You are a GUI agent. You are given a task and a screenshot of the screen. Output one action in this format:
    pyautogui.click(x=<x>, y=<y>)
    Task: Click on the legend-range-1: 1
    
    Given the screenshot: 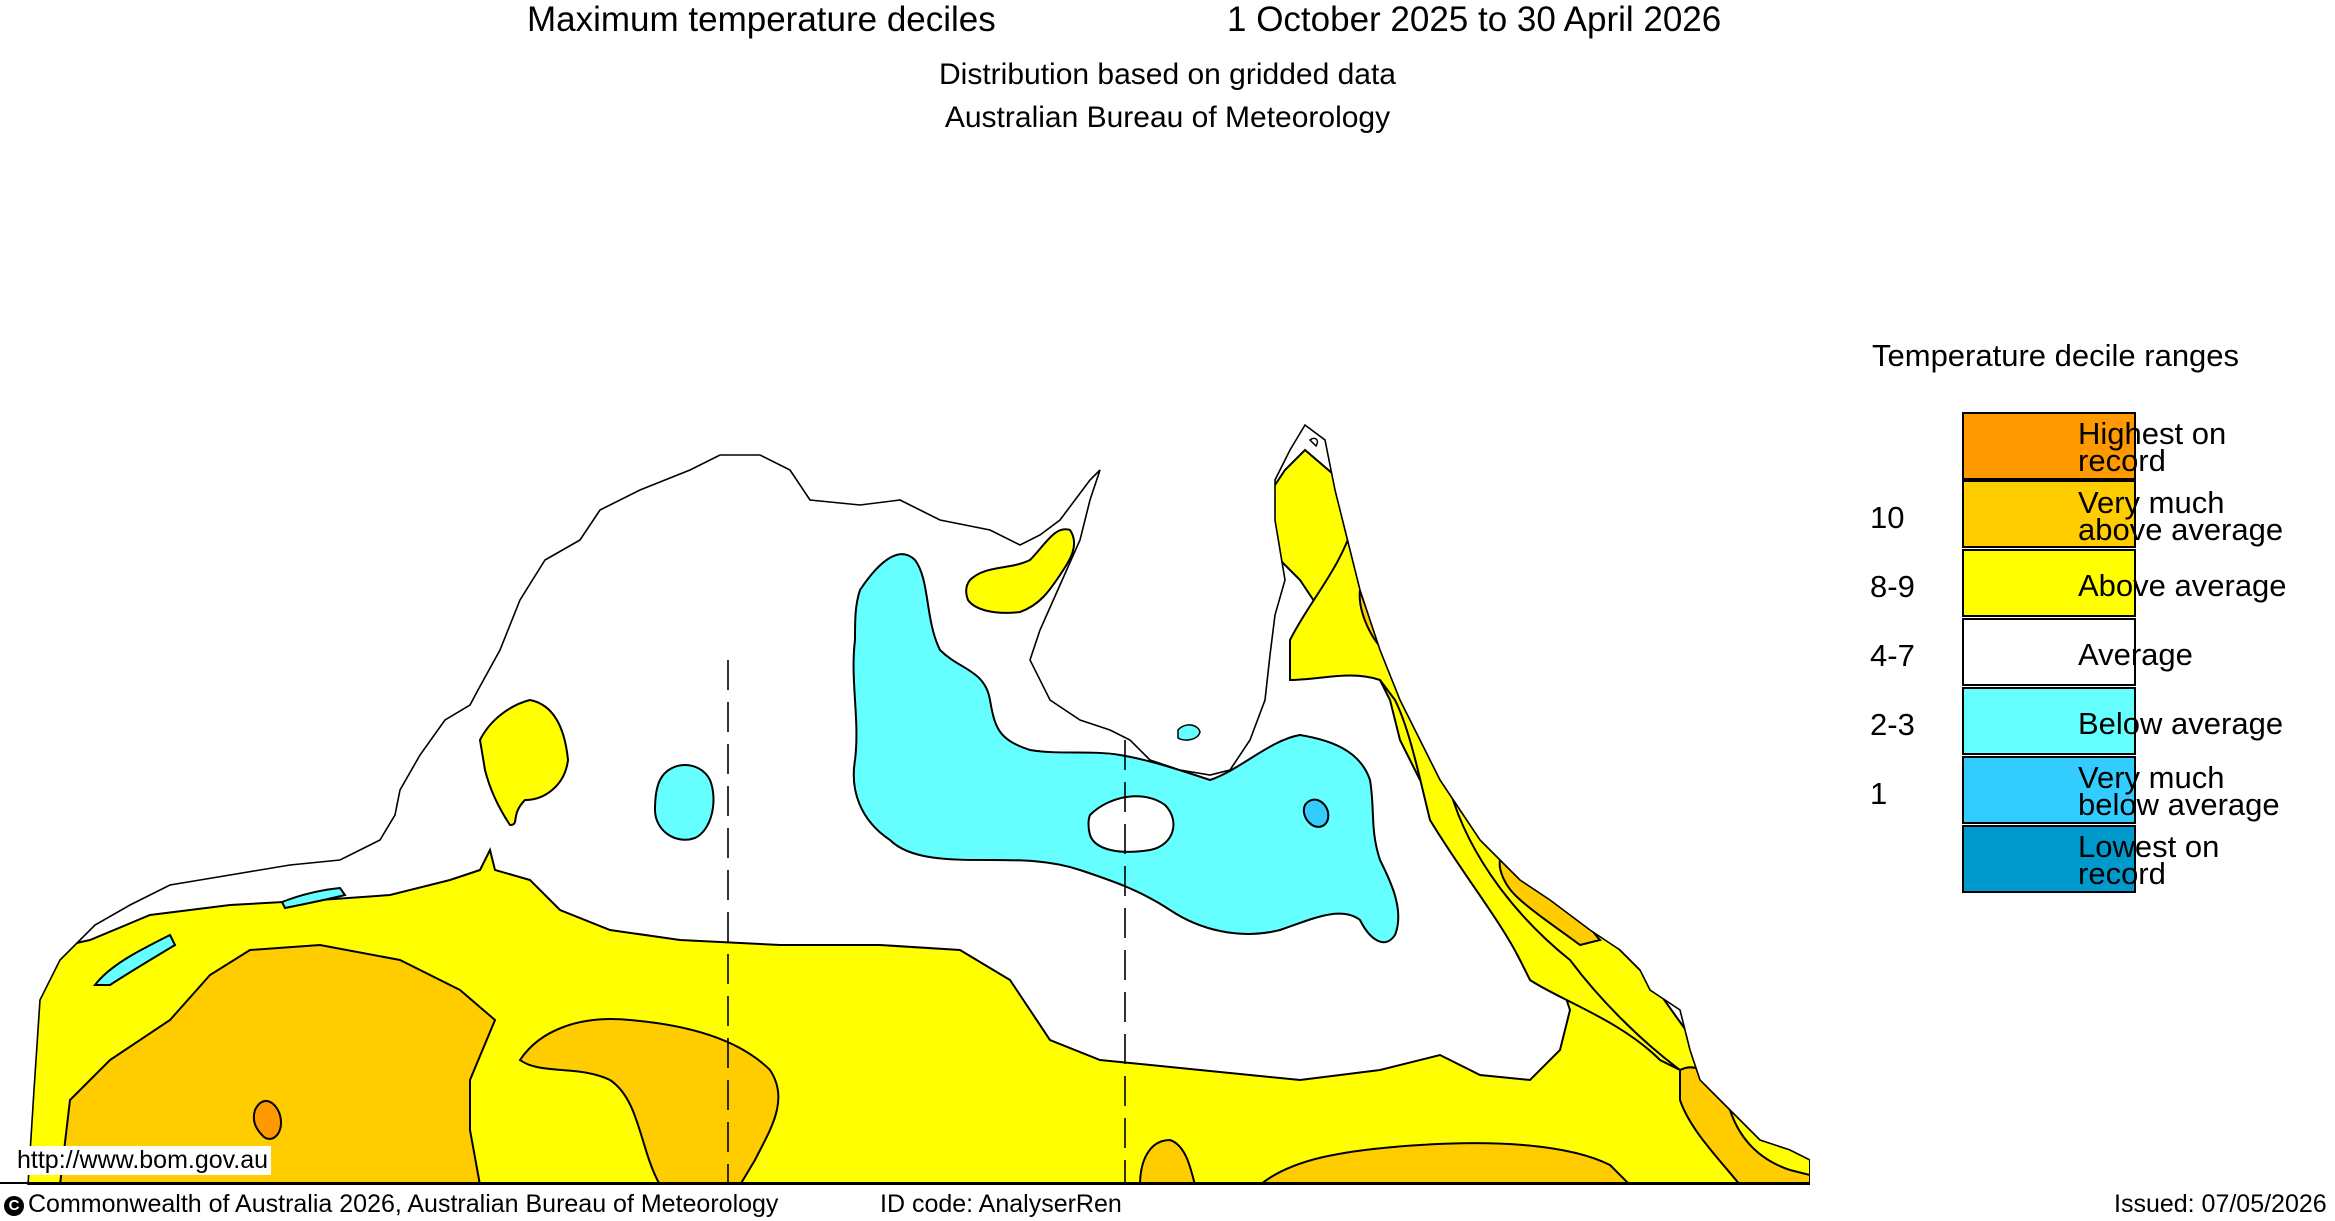 What is the action you would take?
    pyautogui.click(x=1879, y=793)
    